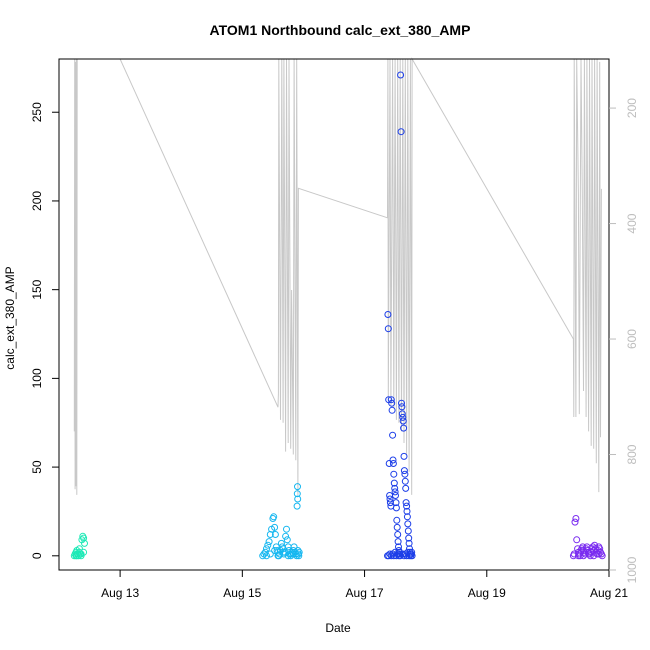 This screenshot has width=650, height=650. What do you see at coordinates (632, 569) in the screenshot?
I see `y-right-tick-label: 1000` at bounding box center [632, 569].